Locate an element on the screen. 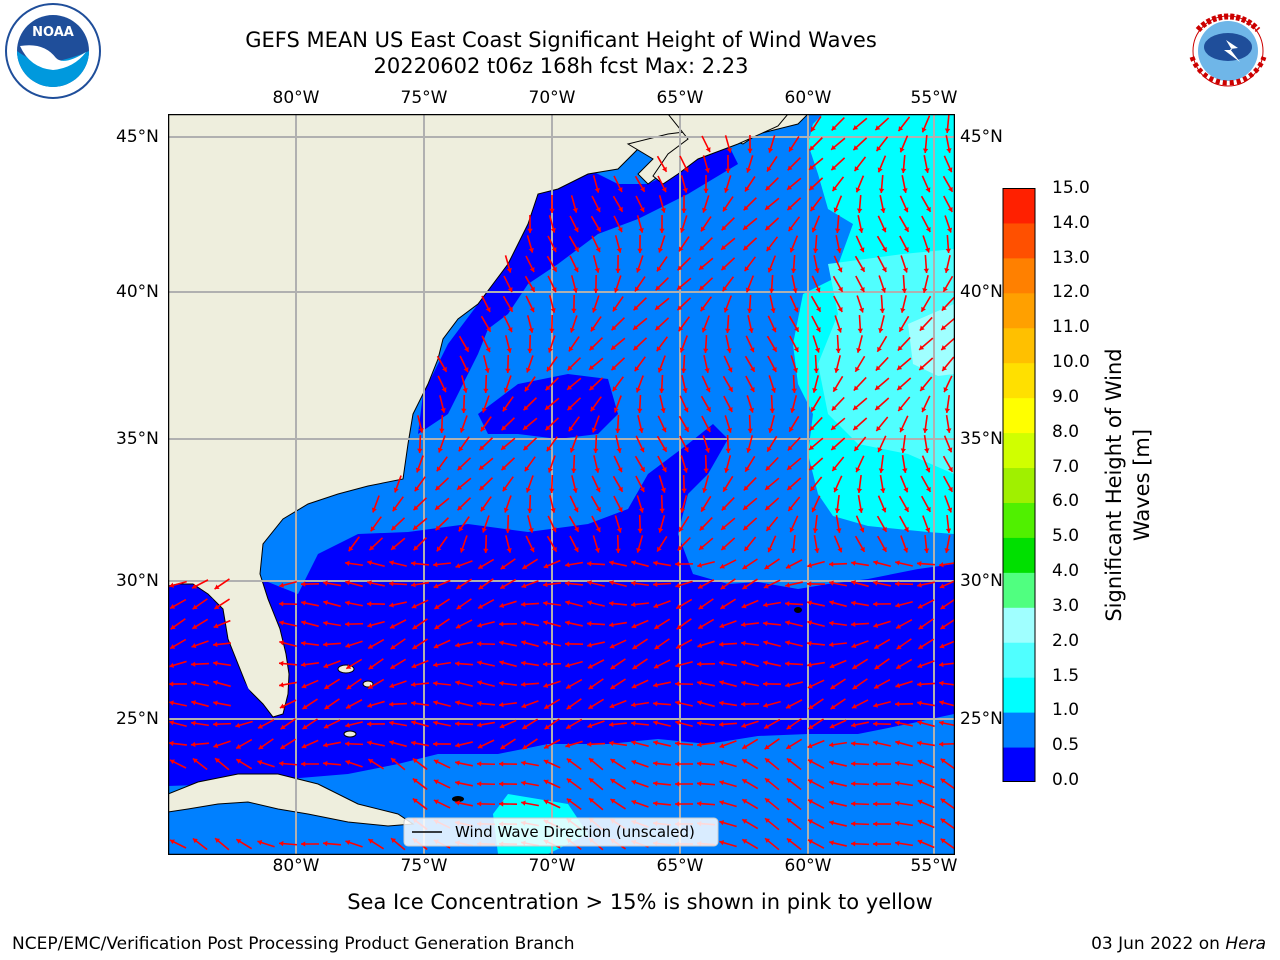 Image resolution: width=1280 pixels, height=960 pixels. colorbar-segment is located at coordinates (1019, 555).